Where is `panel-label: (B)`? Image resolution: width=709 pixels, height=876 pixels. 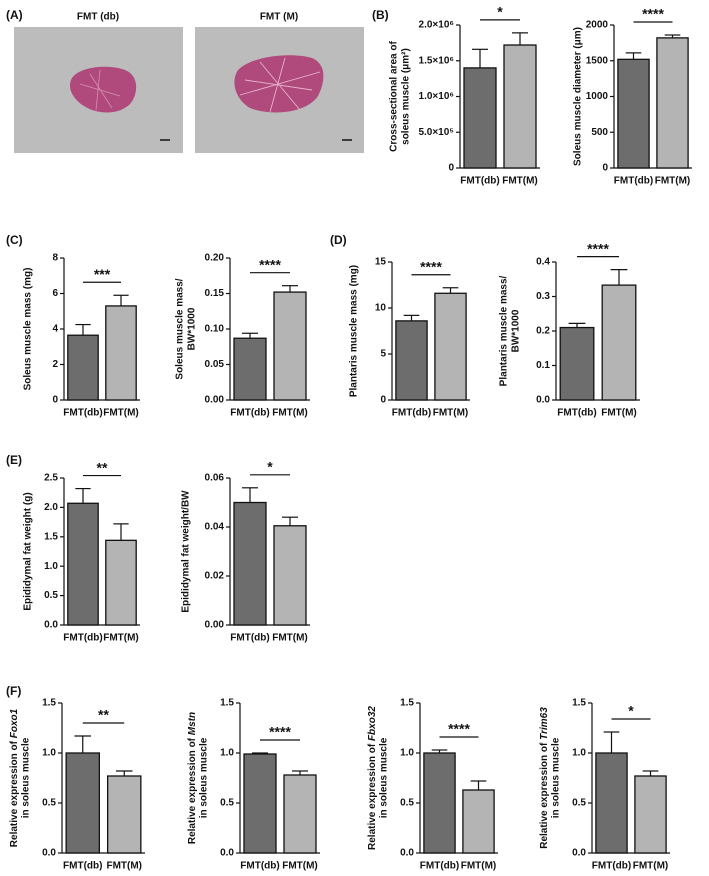
panel-label: (B) is located at coordinates (380, 15).